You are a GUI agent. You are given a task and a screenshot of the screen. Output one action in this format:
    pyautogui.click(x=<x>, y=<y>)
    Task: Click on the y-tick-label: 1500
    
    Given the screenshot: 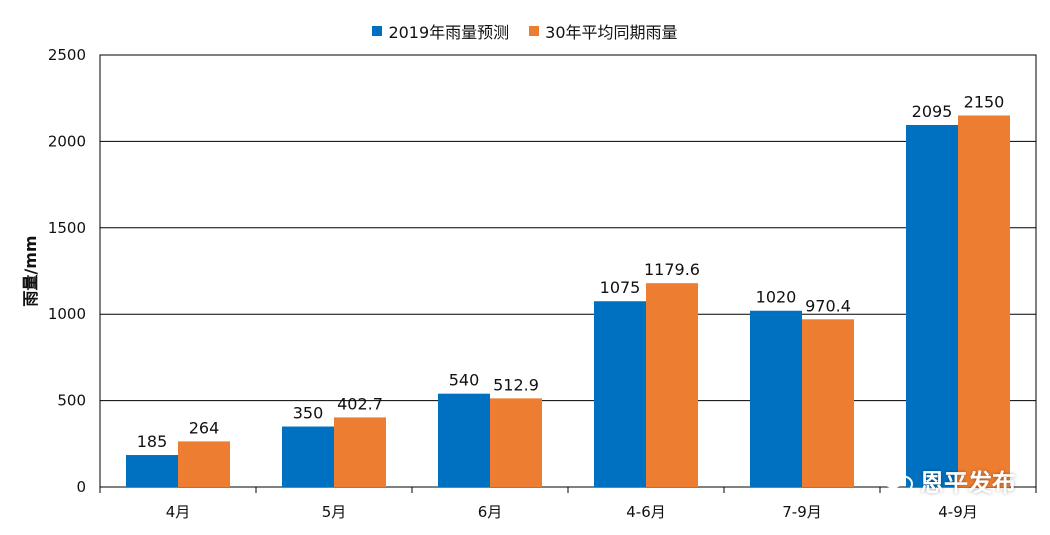 What is the action you would take?
    pyautogui.click(x=67, y=228)
    